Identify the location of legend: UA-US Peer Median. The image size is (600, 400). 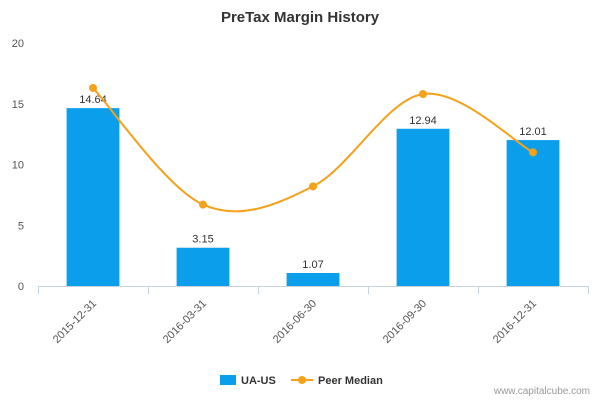
(301, 381).